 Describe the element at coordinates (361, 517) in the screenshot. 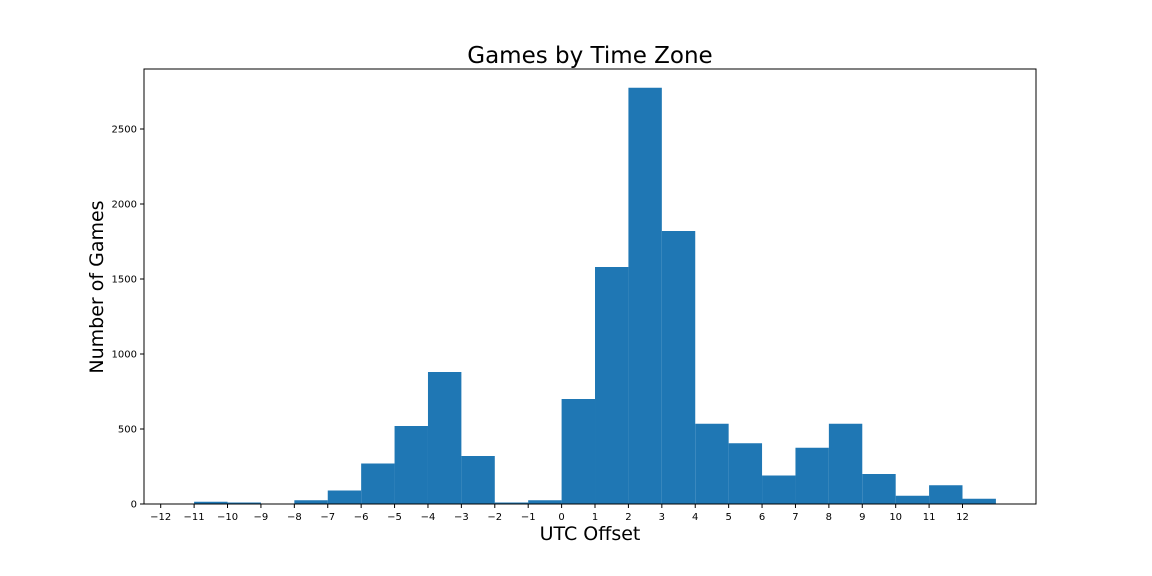

I see `x-tick-label: −6` at that location.